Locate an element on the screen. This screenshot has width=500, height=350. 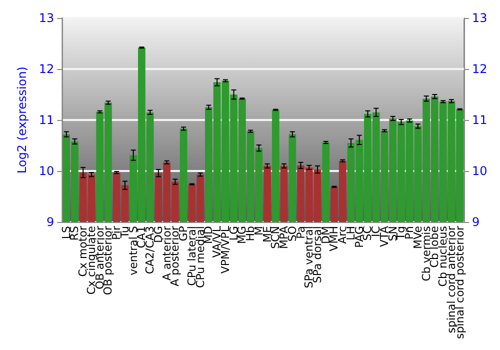
y2-tick-label: 11 is located at coordinates (480, 120).